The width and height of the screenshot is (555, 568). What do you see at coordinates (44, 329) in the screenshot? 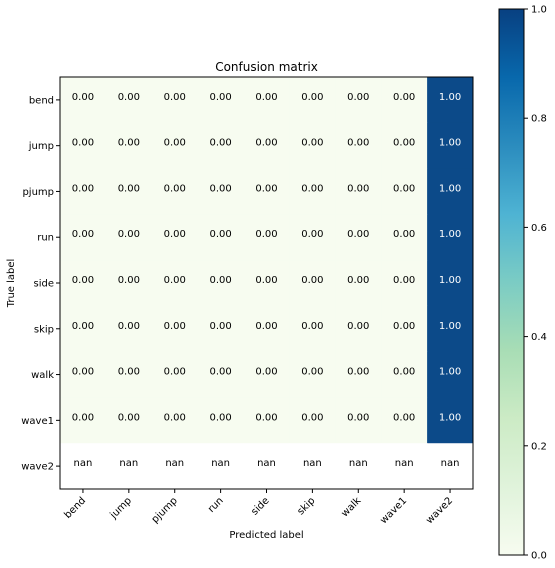
I see `y-tick-label: skip` at bounding box center [44, 329].